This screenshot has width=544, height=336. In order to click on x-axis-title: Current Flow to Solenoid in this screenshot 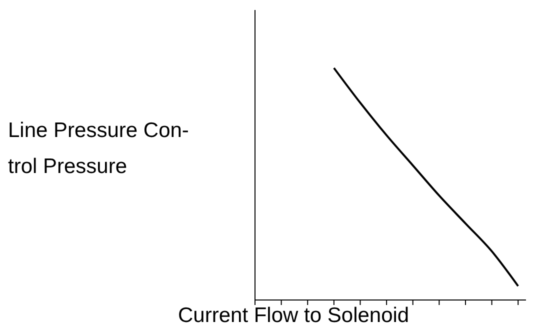, I will do `click(294, 316)`.